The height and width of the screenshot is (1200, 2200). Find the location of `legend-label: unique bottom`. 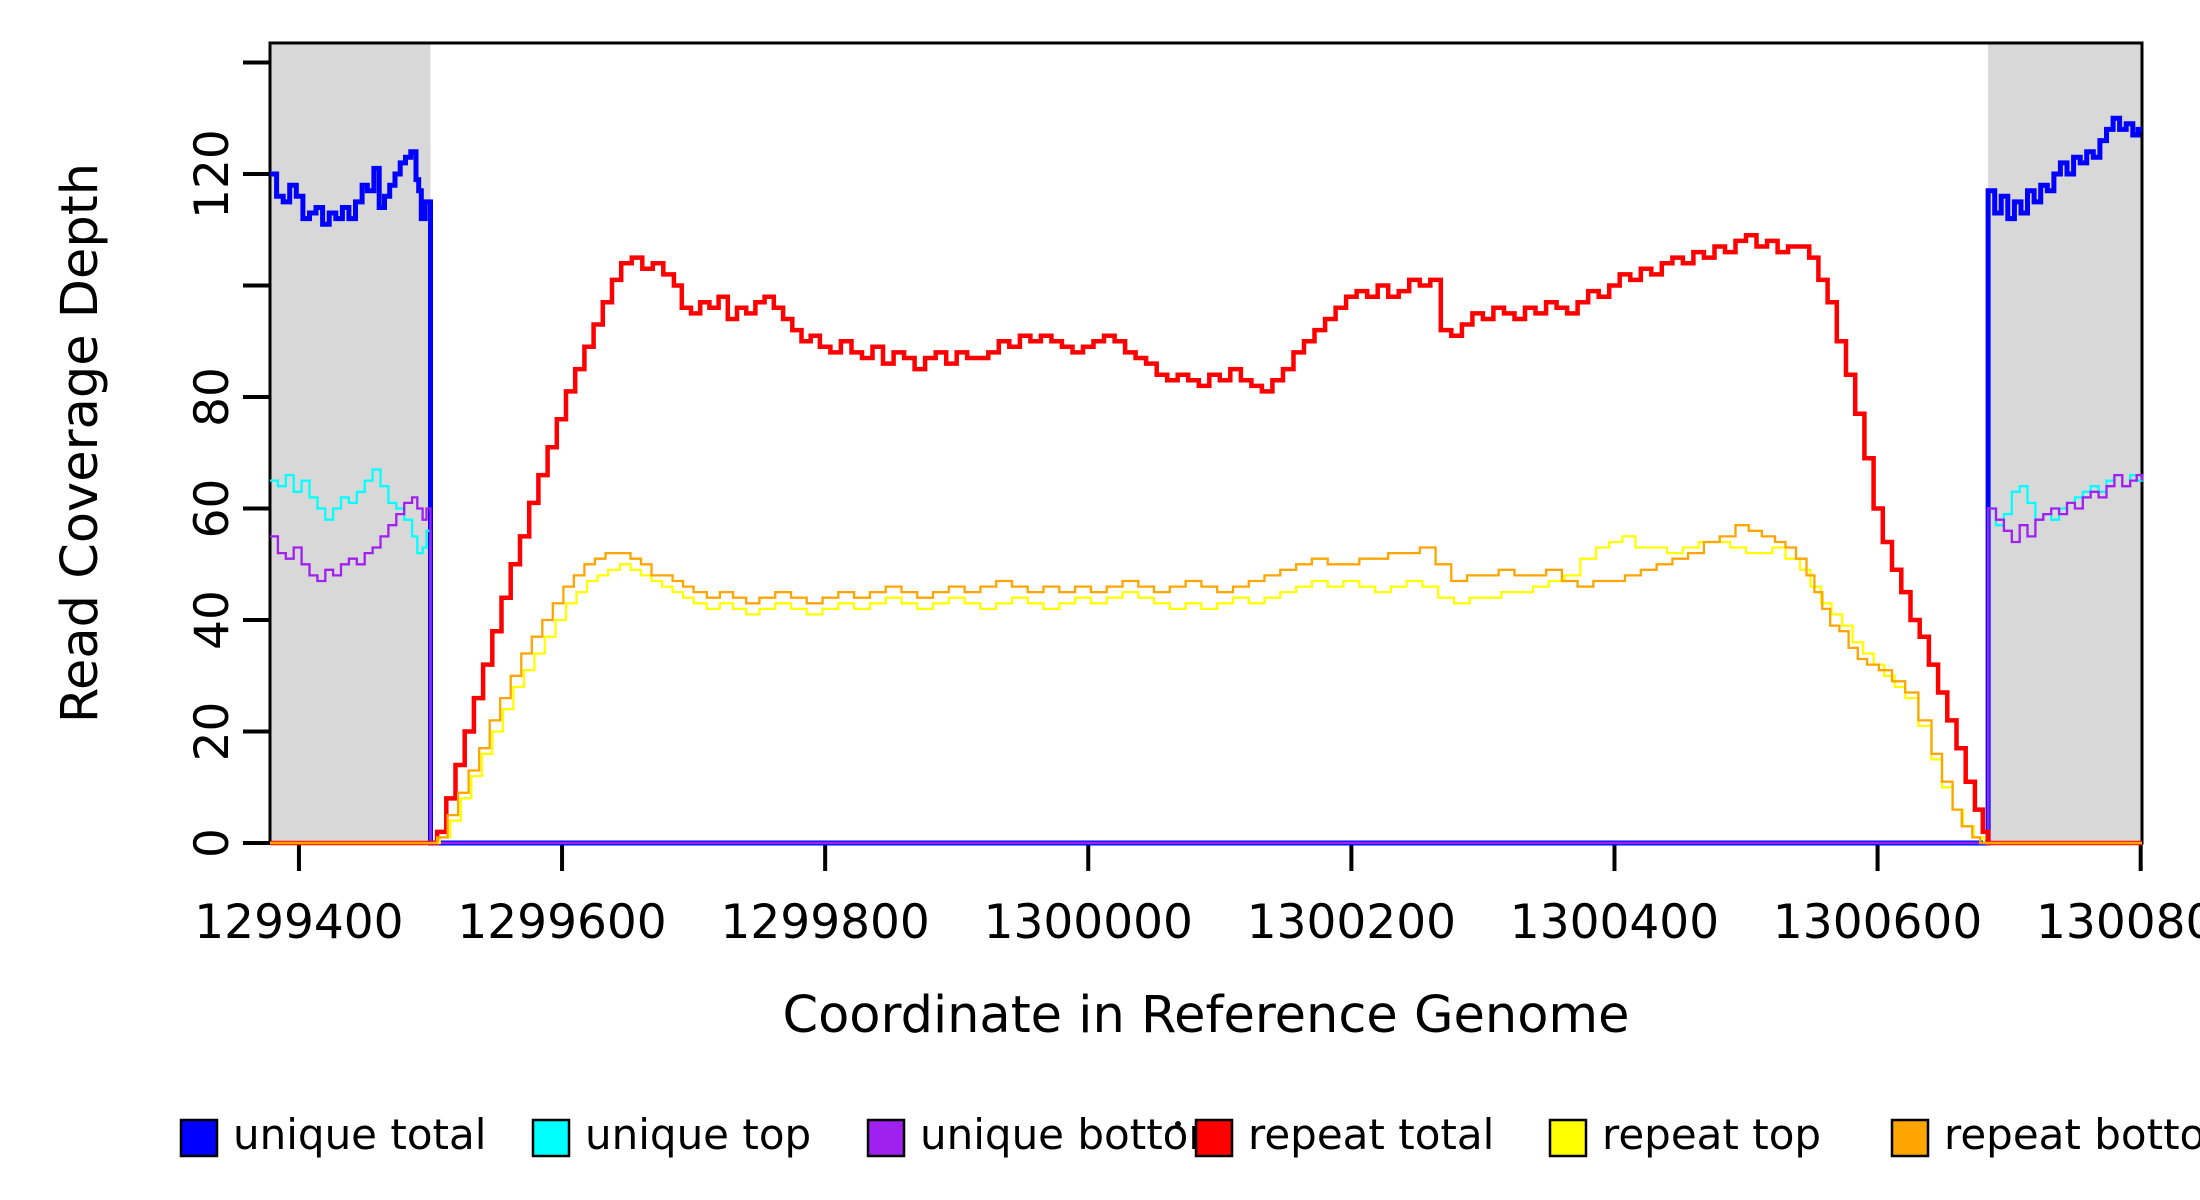

legend-label: unique bottom is located at coordinates (1074, 1134).